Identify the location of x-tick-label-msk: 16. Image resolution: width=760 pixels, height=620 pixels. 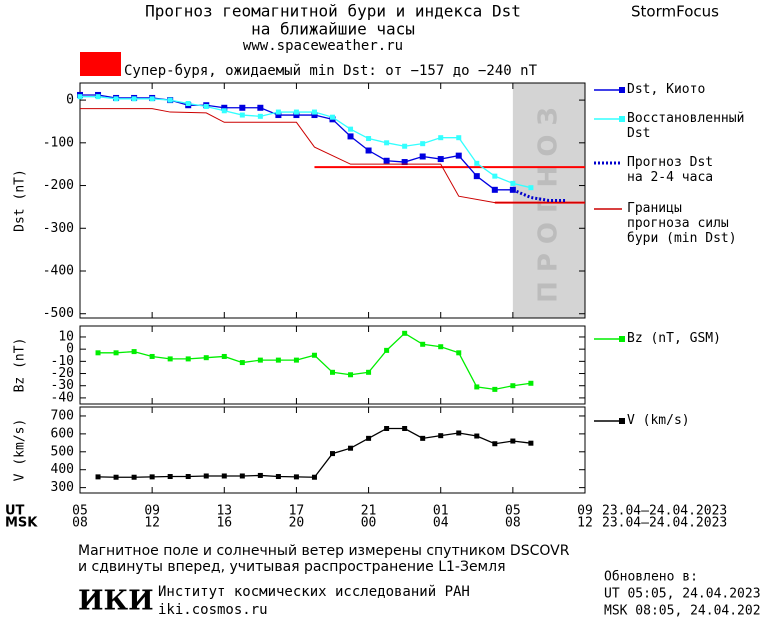
(224, 523).